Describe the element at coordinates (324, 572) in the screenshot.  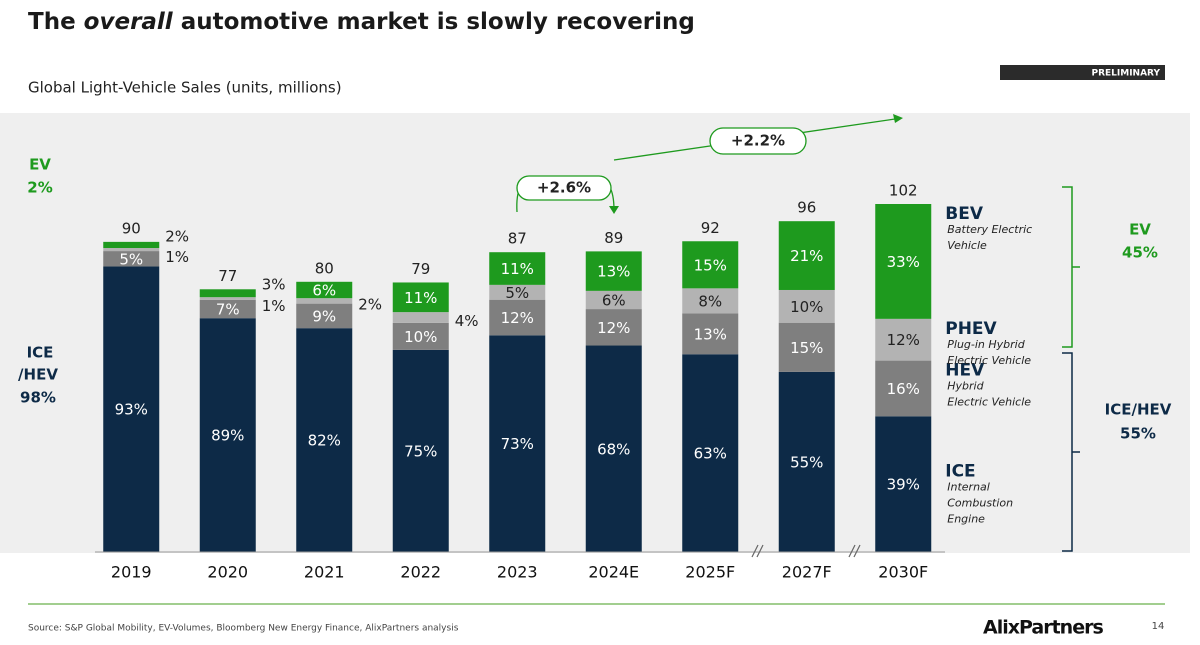
I see `x-tick-label: 2021` at that location.